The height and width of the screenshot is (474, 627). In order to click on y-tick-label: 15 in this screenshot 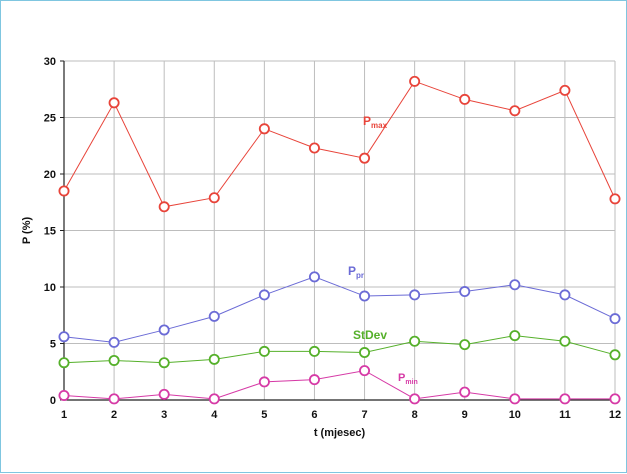, I will do `click(50, 232)`.